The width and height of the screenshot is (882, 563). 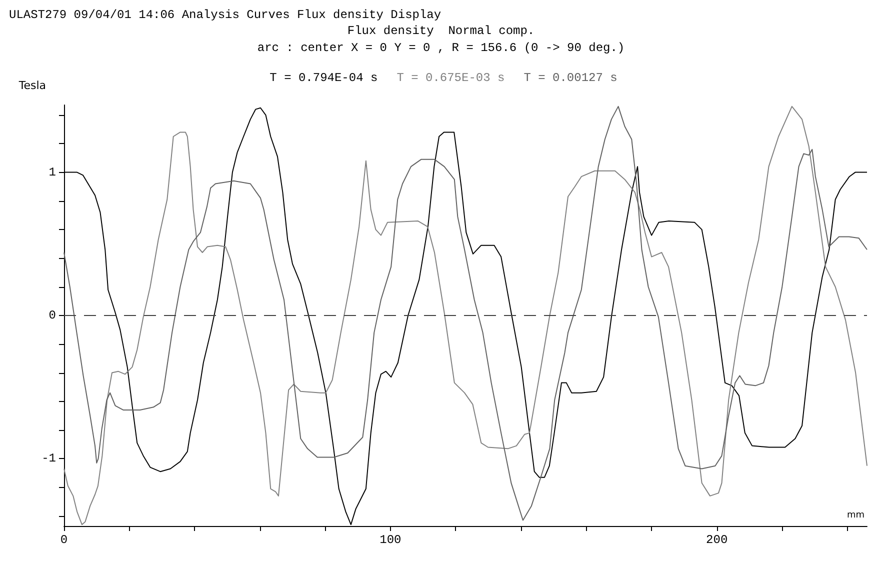 I want to click on chart-subtitle: Flux density Normal comp., so click(x=441, y=31).